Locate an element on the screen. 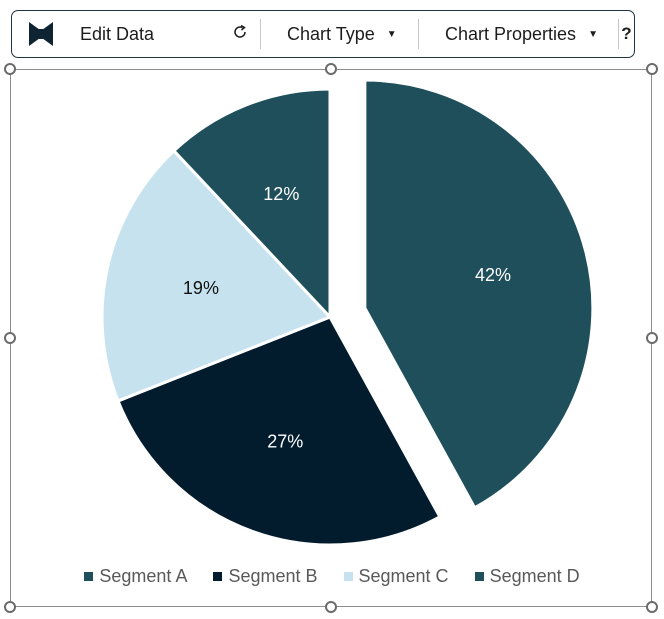 This screenshot has width=664, height=619. legend-item-segment-c: Segment C is located at coordinates (396, 576).